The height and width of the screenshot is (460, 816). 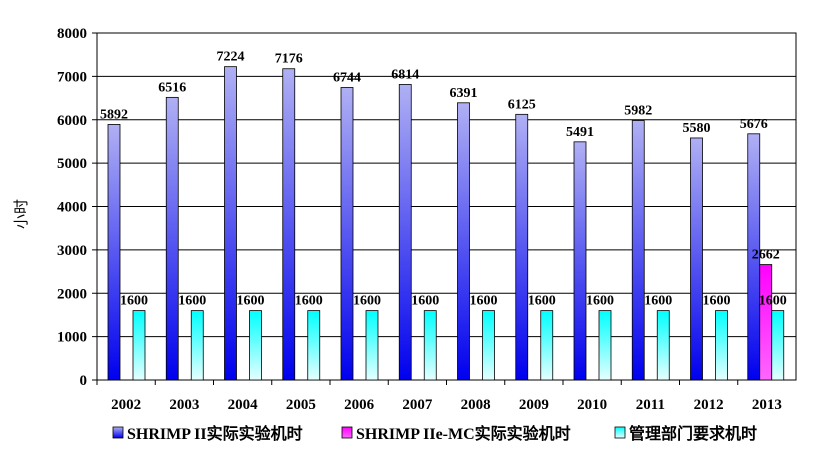 What do you see at coordinates (405, 74) in the screenshot?
I see `data-label-shrimp-ii-2007: 6814` at bounding box center [405, 74].